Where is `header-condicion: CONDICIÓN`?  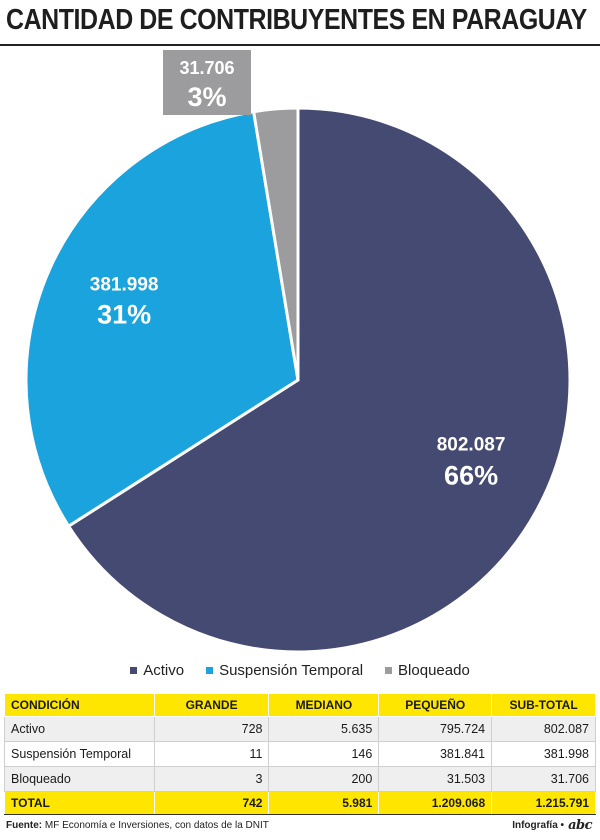 header-condicion: CONDICIÓN is located at coordinates (79, 705).